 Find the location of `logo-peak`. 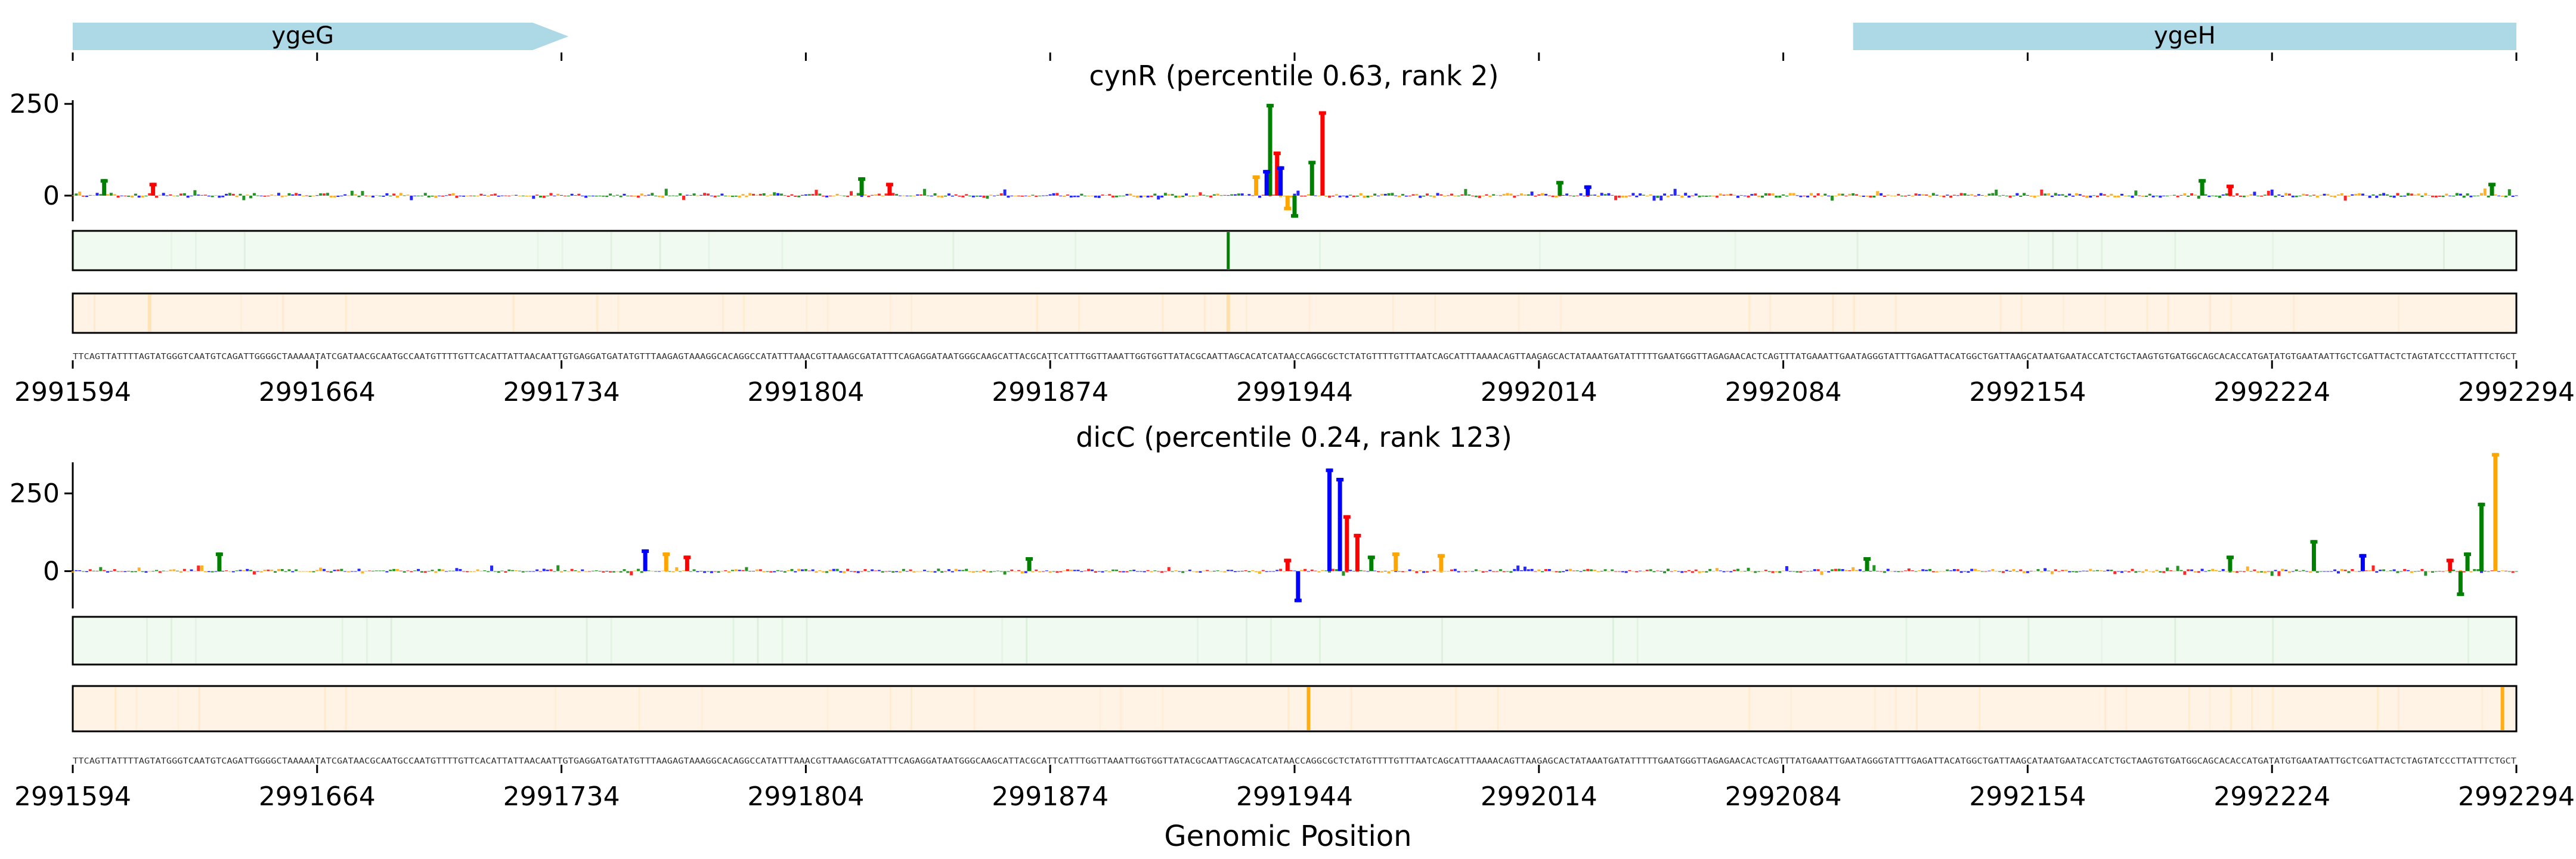

logo-peak is located at coordinates (2202, 187).